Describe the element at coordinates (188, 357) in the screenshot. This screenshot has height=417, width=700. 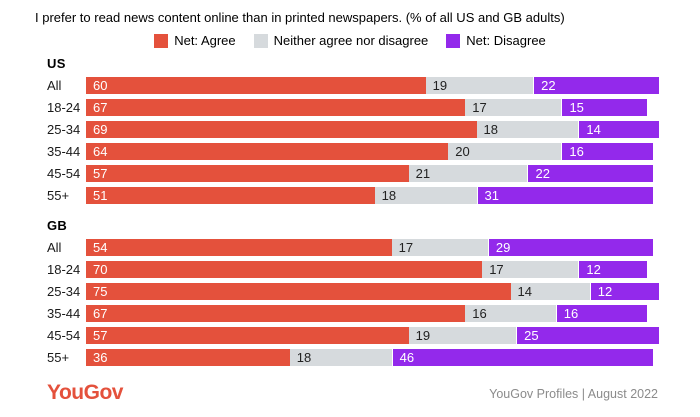
I see `agree-segment: 36` at that location.